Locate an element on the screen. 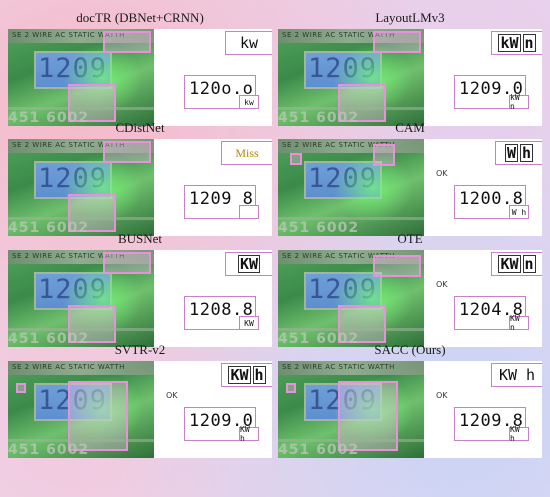 The width and height of the screenshot is (550, 497). reading-text: 1209.0 is located at coordinates (491, 89).